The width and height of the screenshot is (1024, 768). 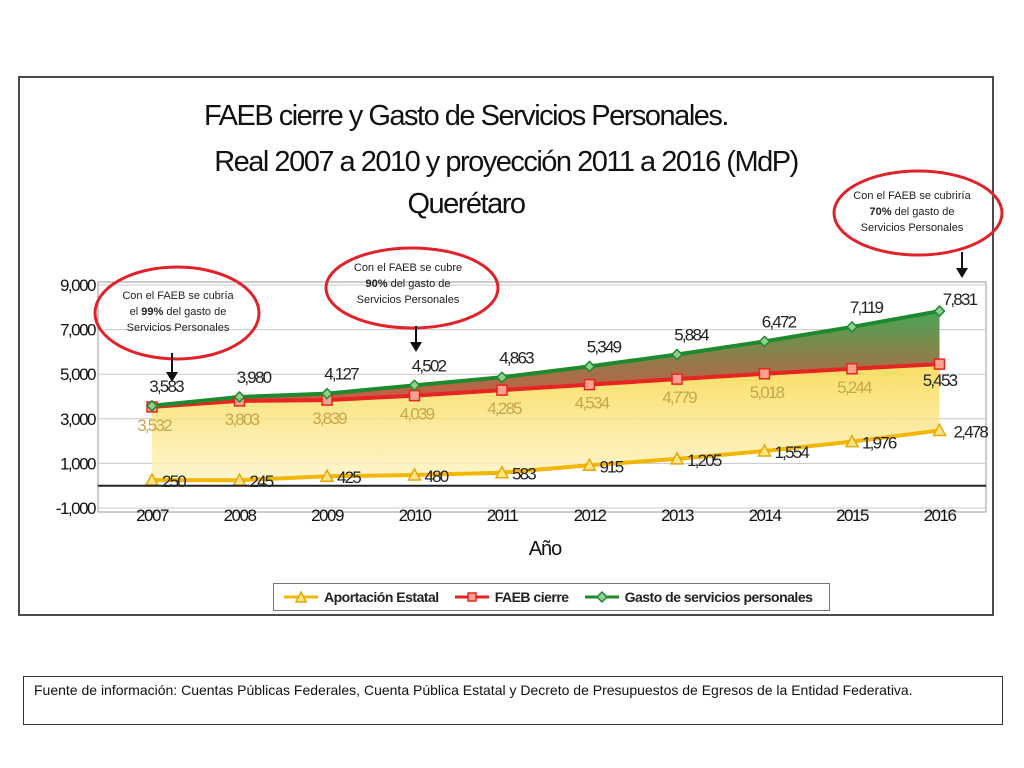 What do you see at coordinates (78, 330) in the screenshot?
I see `y-tick-label: 7,000` at bounding box center [78, 330].